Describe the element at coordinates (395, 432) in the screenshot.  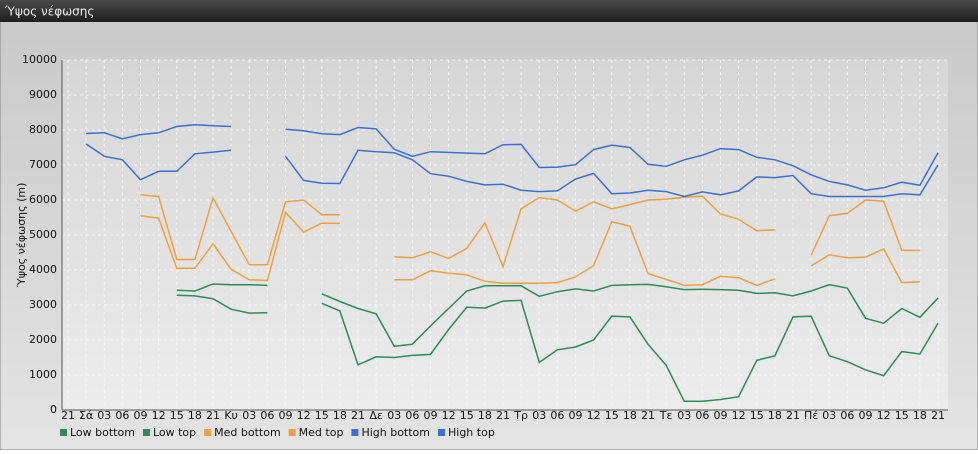
I see `legend-label: High bottom` at that location.